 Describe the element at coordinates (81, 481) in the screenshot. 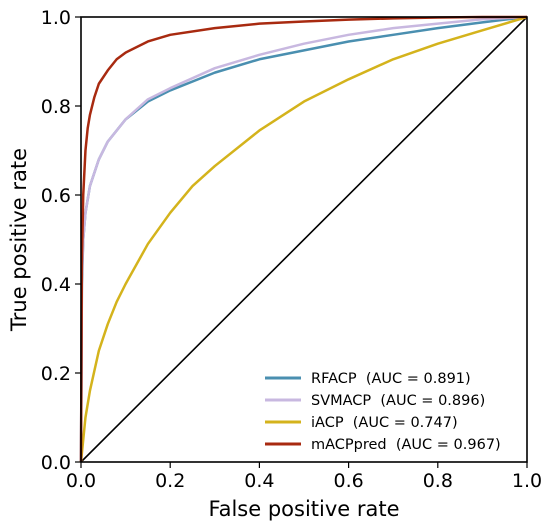

I see `x-tick-label: 0.0` at that location.